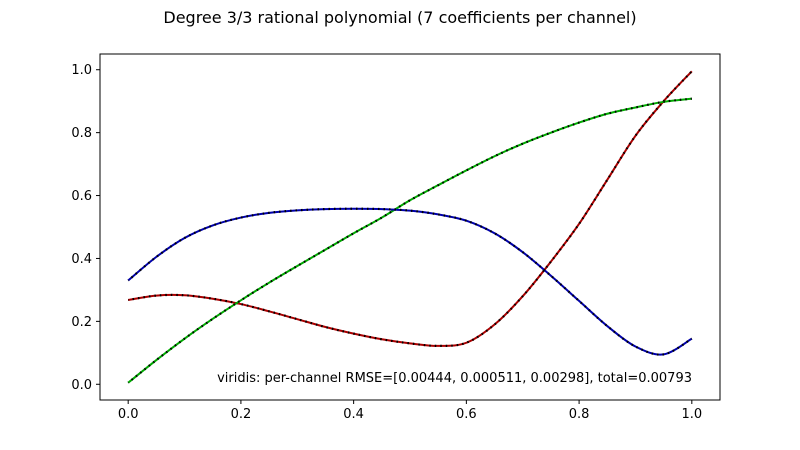  I want to click on y-tick-label: 0.0, so click(81, 385).